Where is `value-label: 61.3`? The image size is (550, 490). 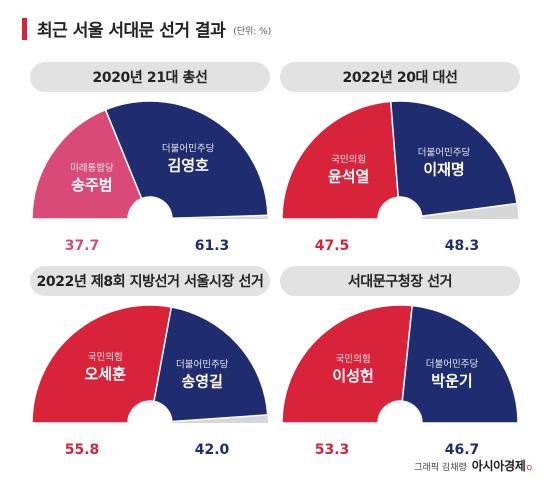
value-label: 61.3 is located at coordinates (212, 246).